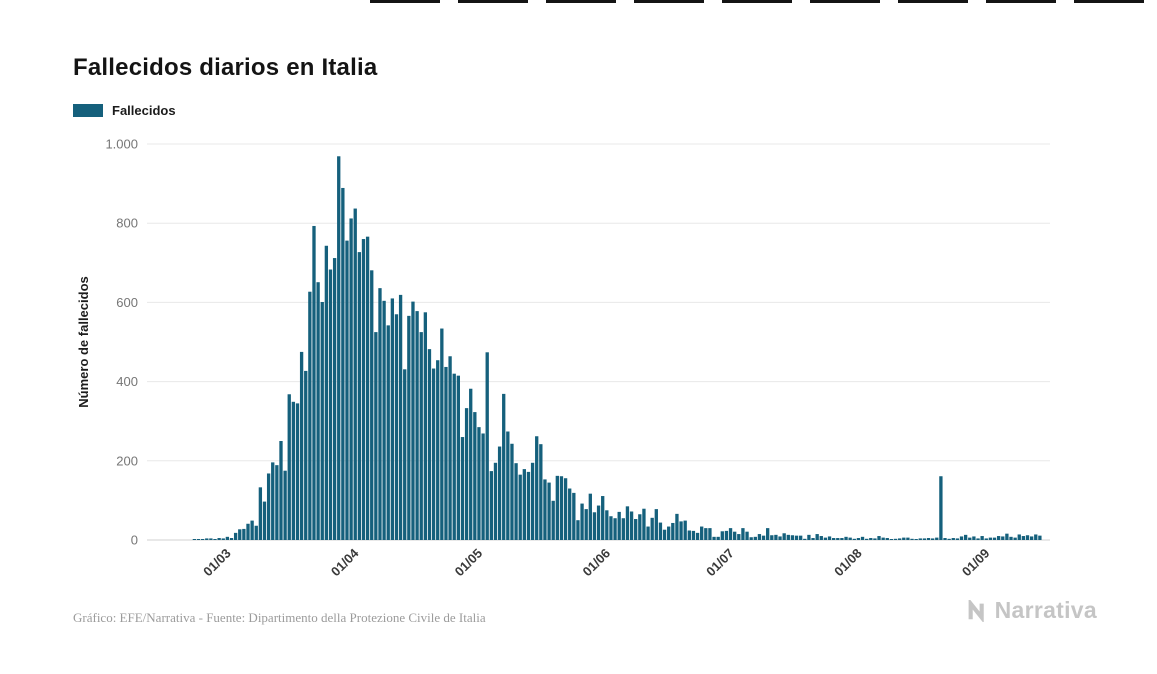 The width and height of the screenshot is (1157, 674). I want to click on x-tick-label: 01/06, so click(597, 563).